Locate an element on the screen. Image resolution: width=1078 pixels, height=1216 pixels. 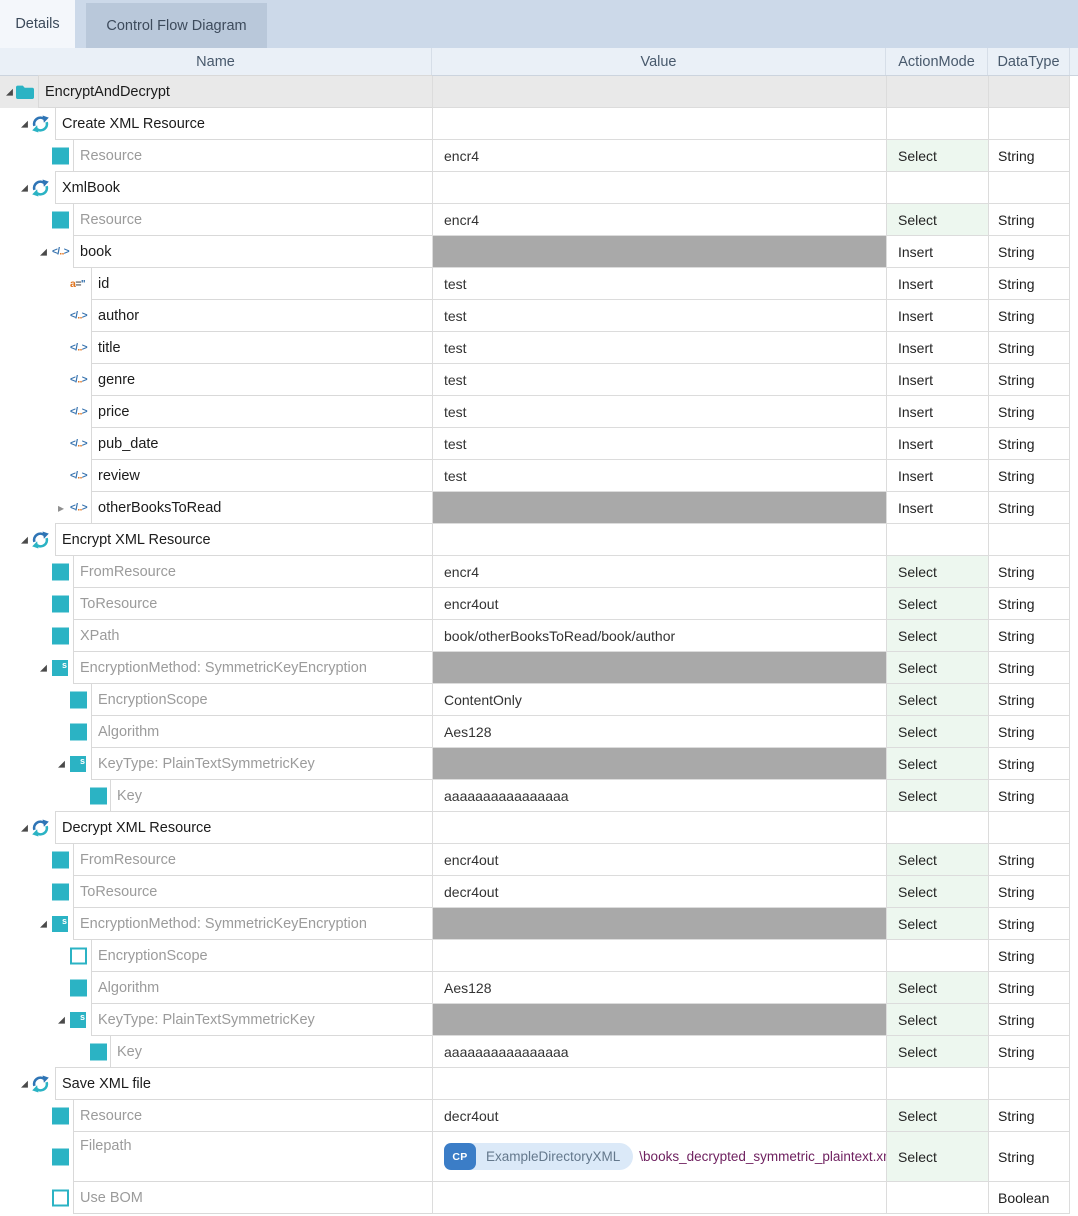
value-cell: encr4out is located at coordinates (659, 860).